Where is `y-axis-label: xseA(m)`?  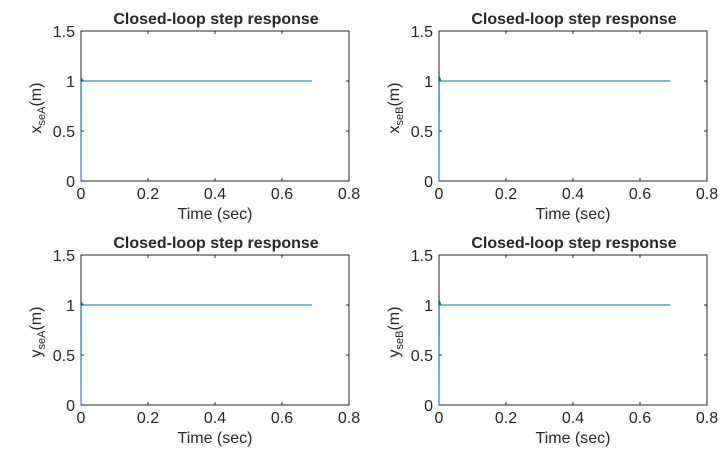
y-axis-label: xseA(m) is located at coordinates (38, 108).